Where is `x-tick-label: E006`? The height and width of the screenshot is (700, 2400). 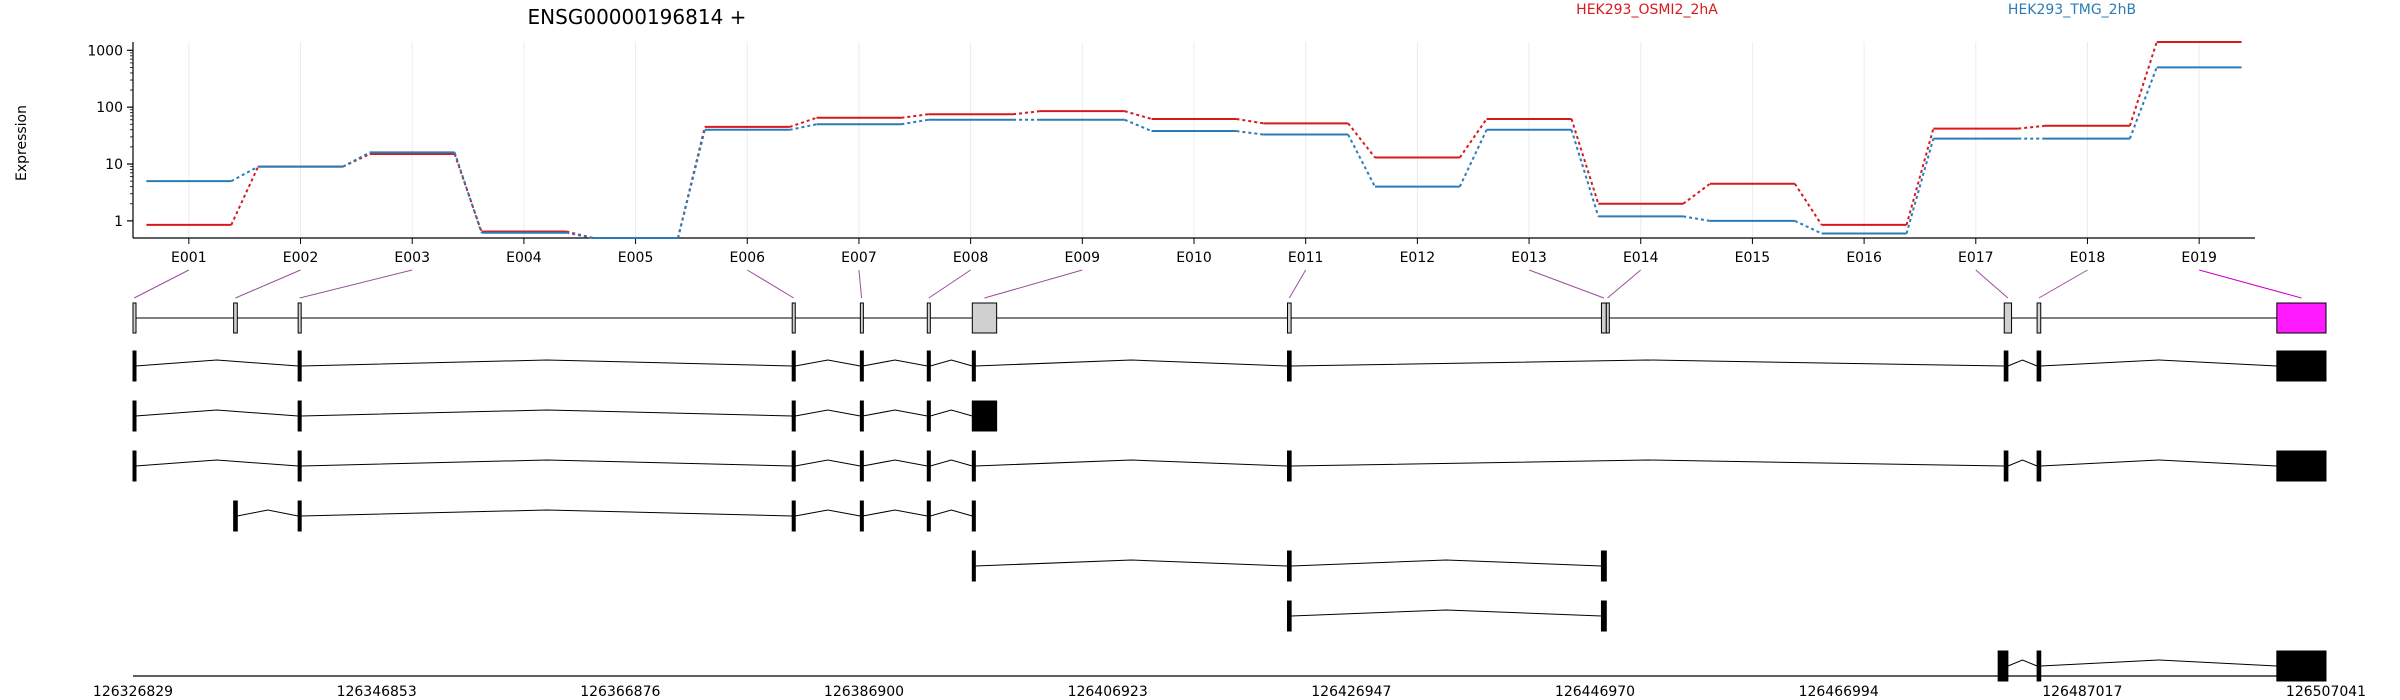
x-tick-label: E006 is located at coordinates (747, 258).